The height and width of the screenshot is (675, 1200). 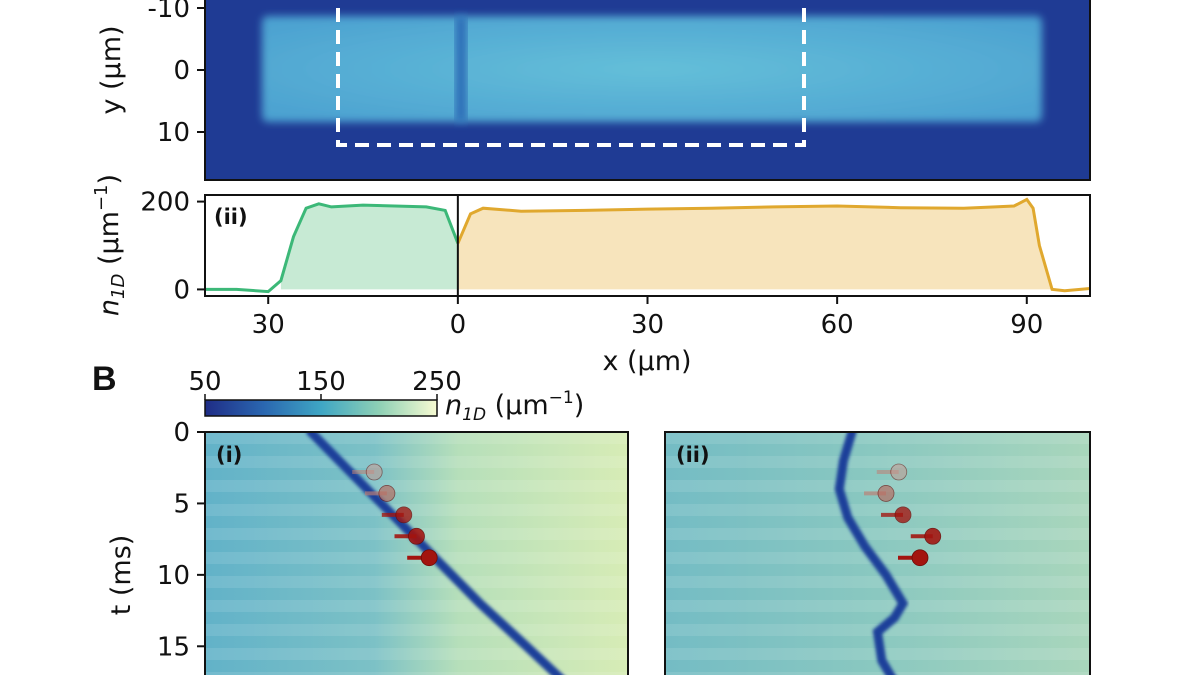 What do you see at coordinates (229, 455) in the screenshot?
I see `panel-label-b-i: (i)` at bounding box center [229, 455].